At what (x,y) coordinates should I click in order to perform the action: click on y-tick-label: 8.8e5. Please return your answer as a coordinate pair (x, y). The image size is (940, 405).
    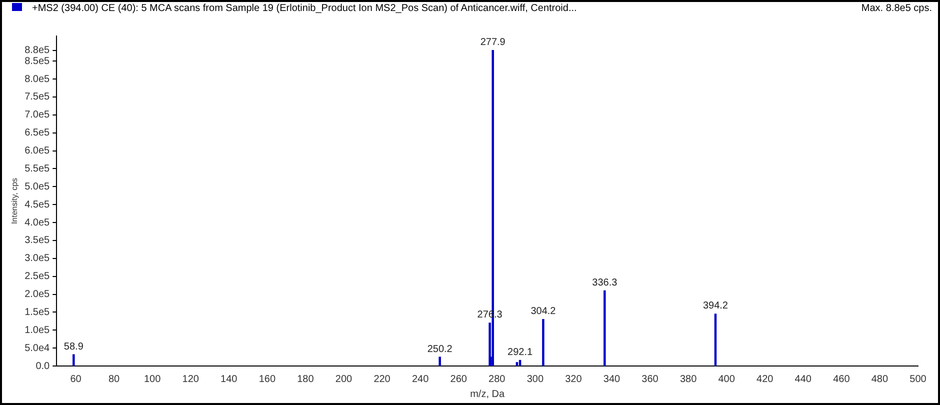
    Looking at the image, I should click on (37, 50).